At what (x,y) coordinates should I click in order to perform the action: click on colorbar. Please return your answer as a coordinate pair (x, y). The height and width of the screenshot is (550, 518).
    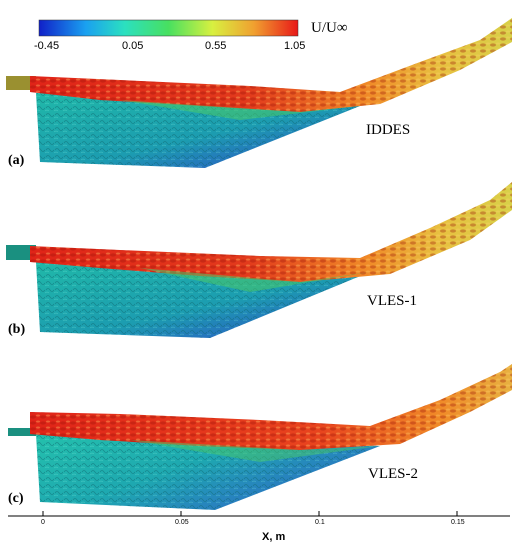
    Looking at the image, I should click on (168, 28).